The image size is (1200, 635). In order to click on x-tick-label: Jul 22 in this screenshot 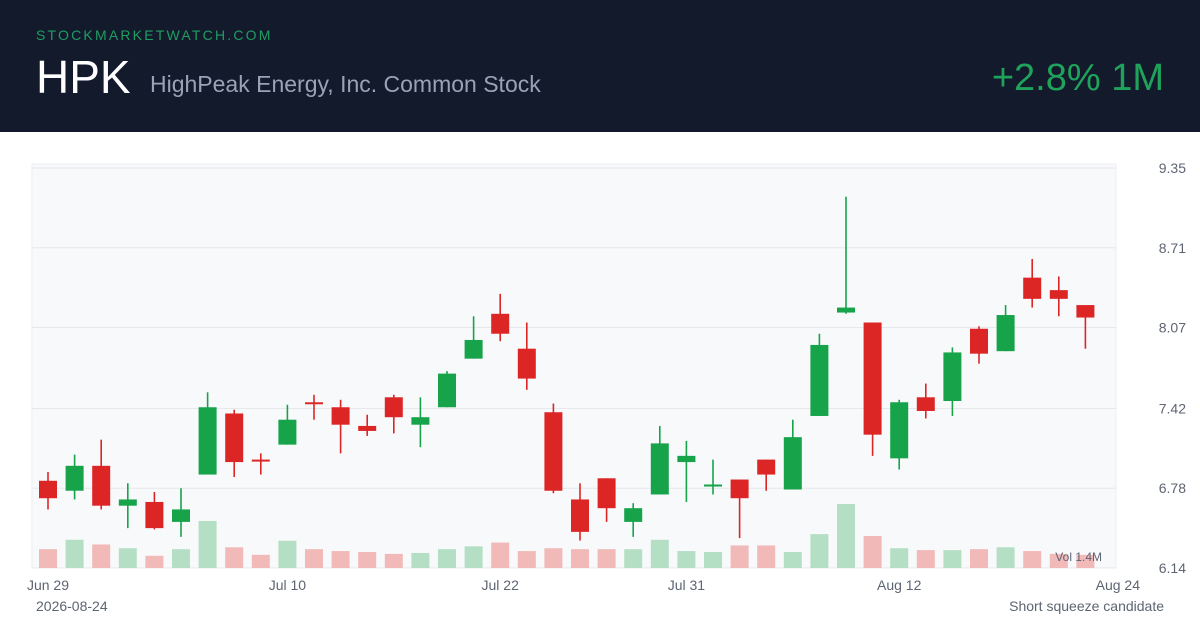, I will do `click(501, 585)`.